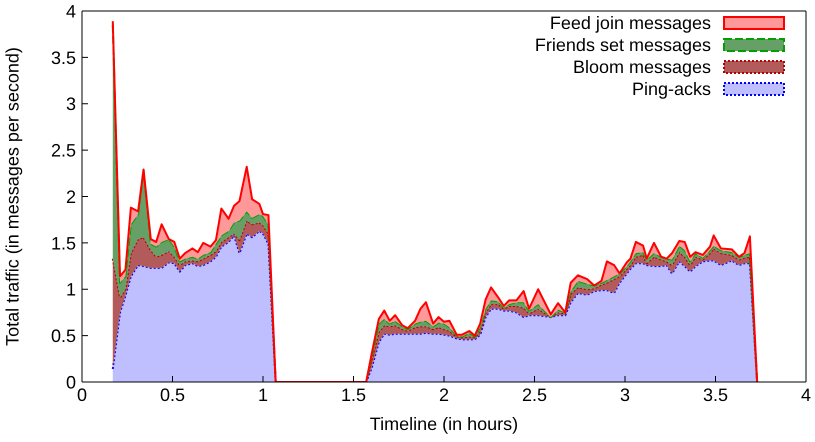  Describe the element at coordinates (63, 243) in the screenshot. I see `y-tick-label: 1.5` at that location.